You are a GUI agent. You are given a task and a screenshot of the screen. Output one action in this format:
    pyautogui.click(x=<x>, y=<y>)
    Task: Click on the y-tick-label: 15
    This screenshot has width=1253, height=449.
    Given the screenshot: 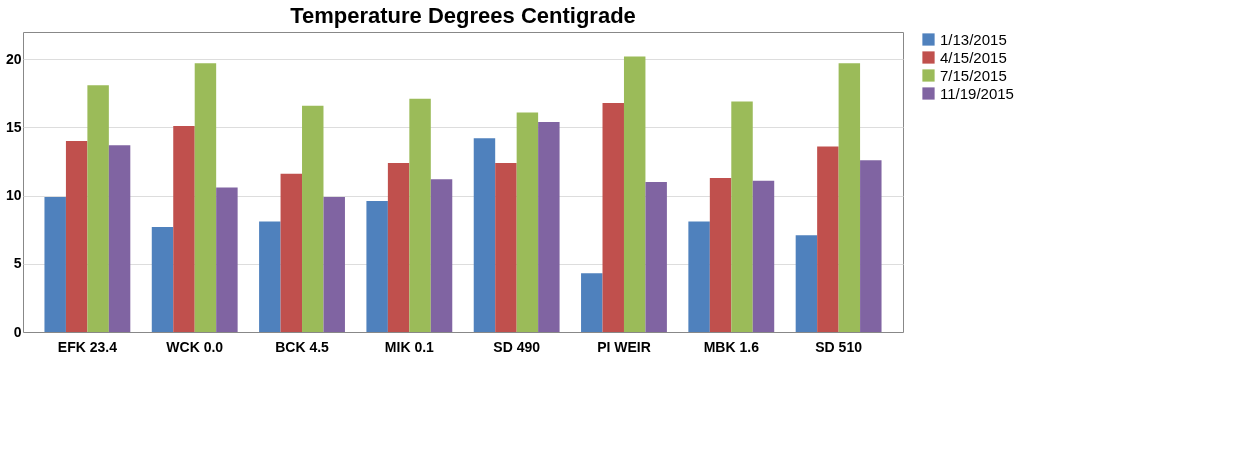 What is the action you would take?
    pyautogui.click(x=13, y=126)
    